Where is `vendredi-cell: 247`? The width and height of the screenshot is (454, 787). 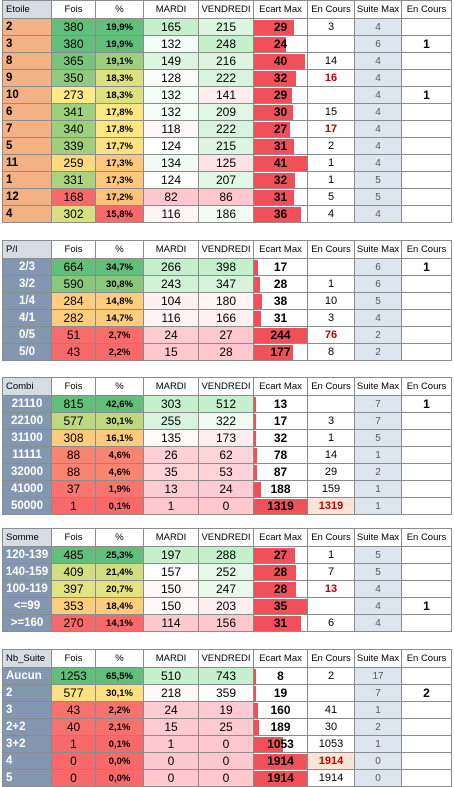 vendredi-cell: 247 is located at coordinates (226, 589).